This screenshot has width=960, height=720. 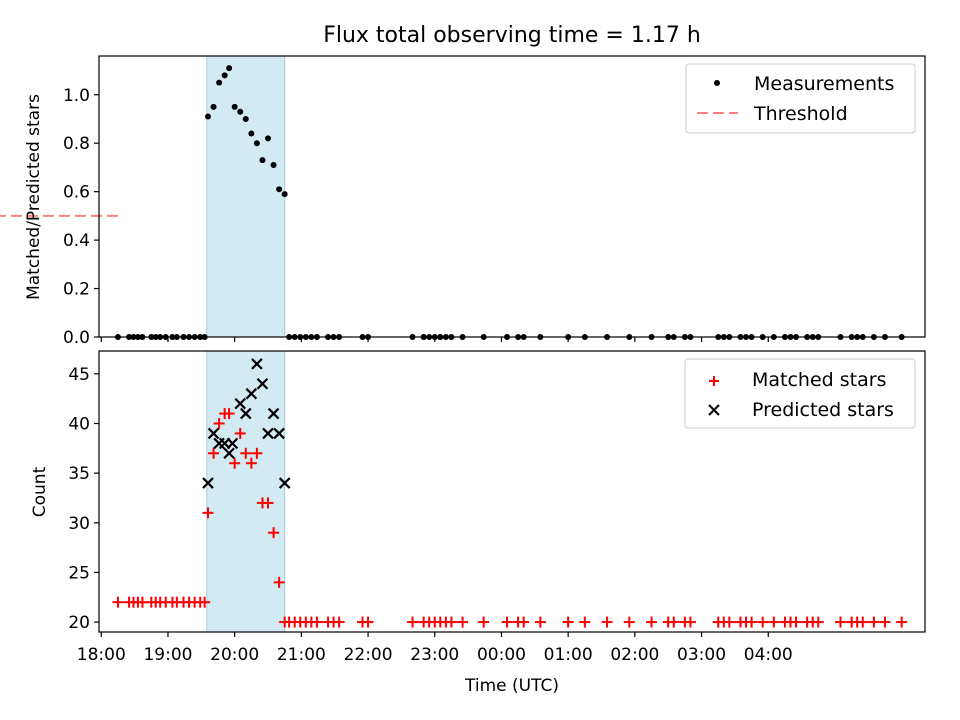 I want to click on predicted-star-points, so click(x=246, y=423).